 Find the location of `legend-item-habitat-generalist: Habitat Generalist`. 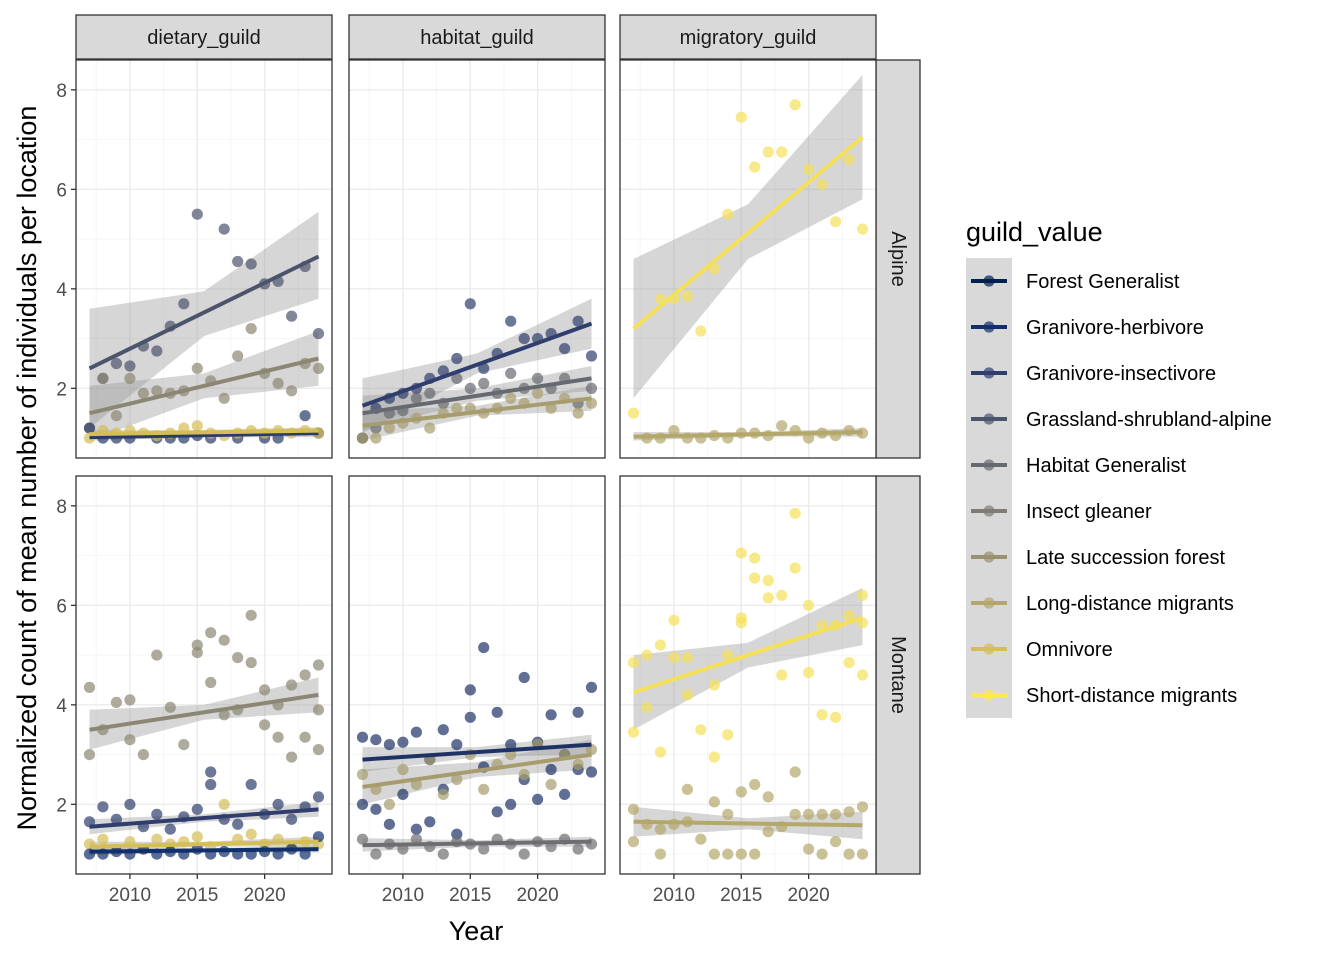

legend-item-habitat-generalist: Habitat Generalist is located at coordinates (1076, 465).